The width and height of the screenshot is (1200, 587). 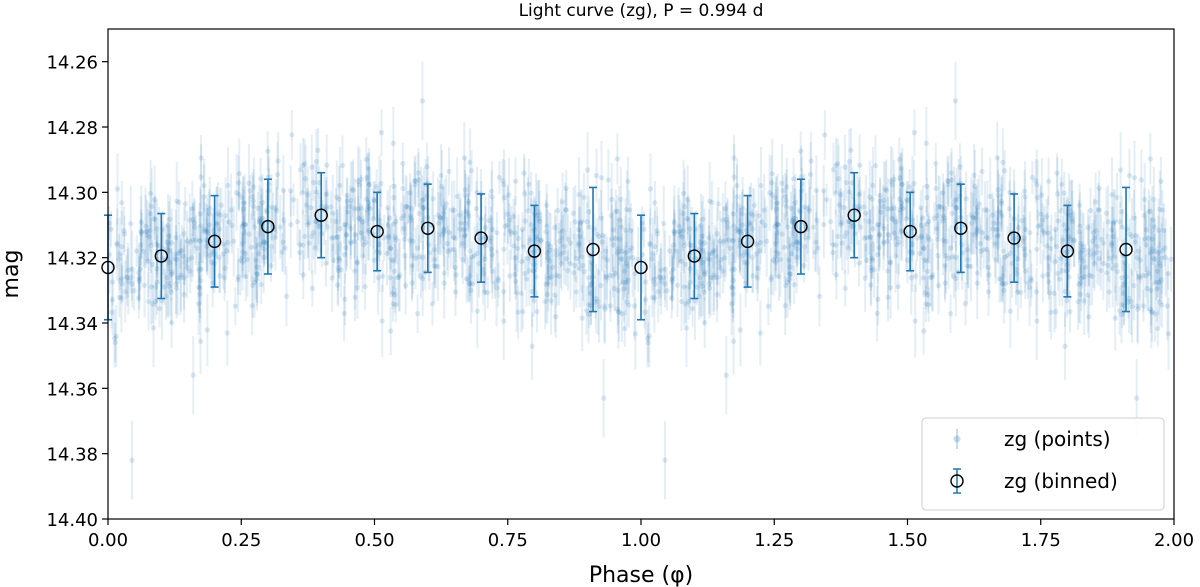 What do you see at coordinates (1043, 464) in the screenshot?
I see `legend: zg (points) zg (binned)` at bounding box center [1043, 464].